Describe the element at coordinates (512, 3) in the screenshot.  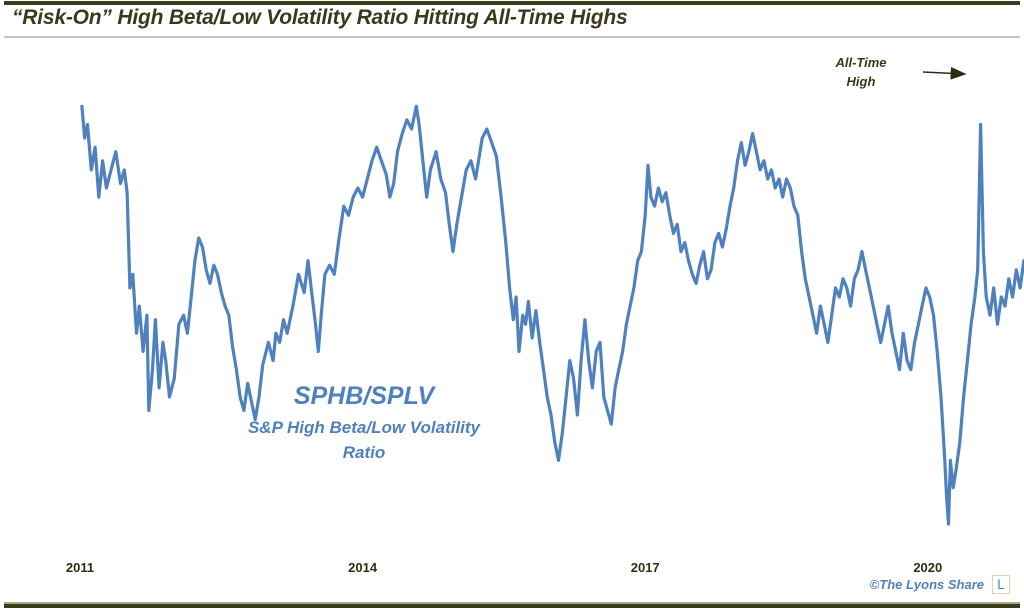
I see `top-border-rule` at that location.